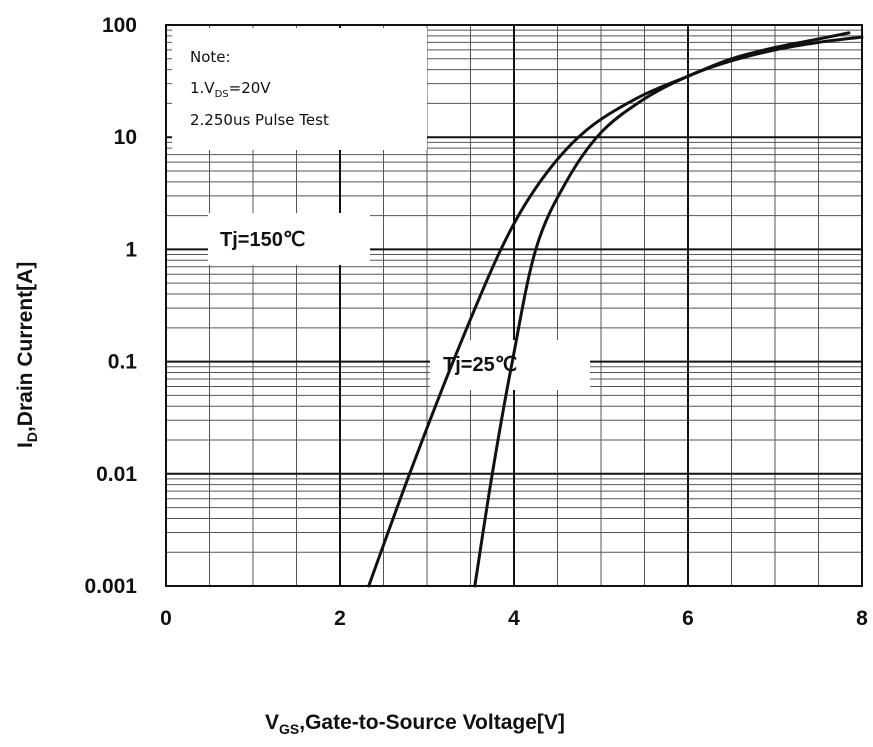 This screenshot has height=747, width=873. I want to click on y-tick-label: 10, so click(125, 137).